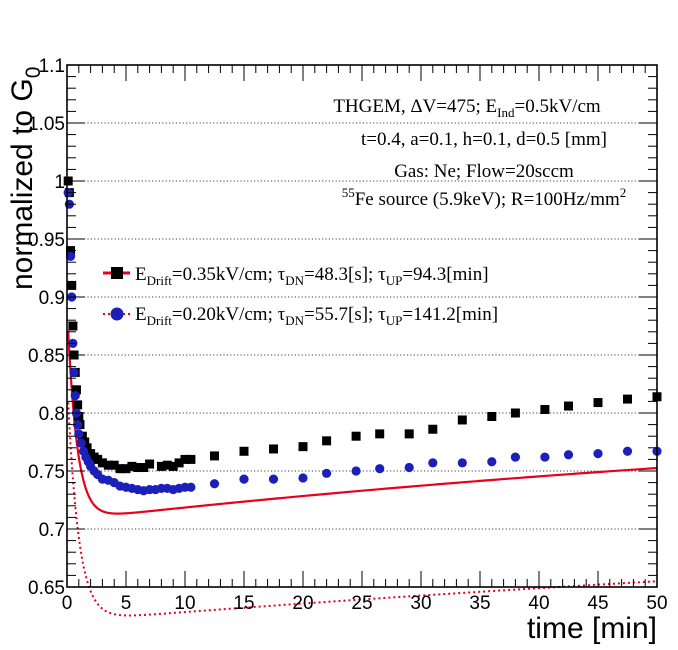 The width and height of the screenshot is (678, 650). What do you see at coordinates (117, 314) in the screenshot?
I see `legend-marker-circle` at bounding box center [117, 314].